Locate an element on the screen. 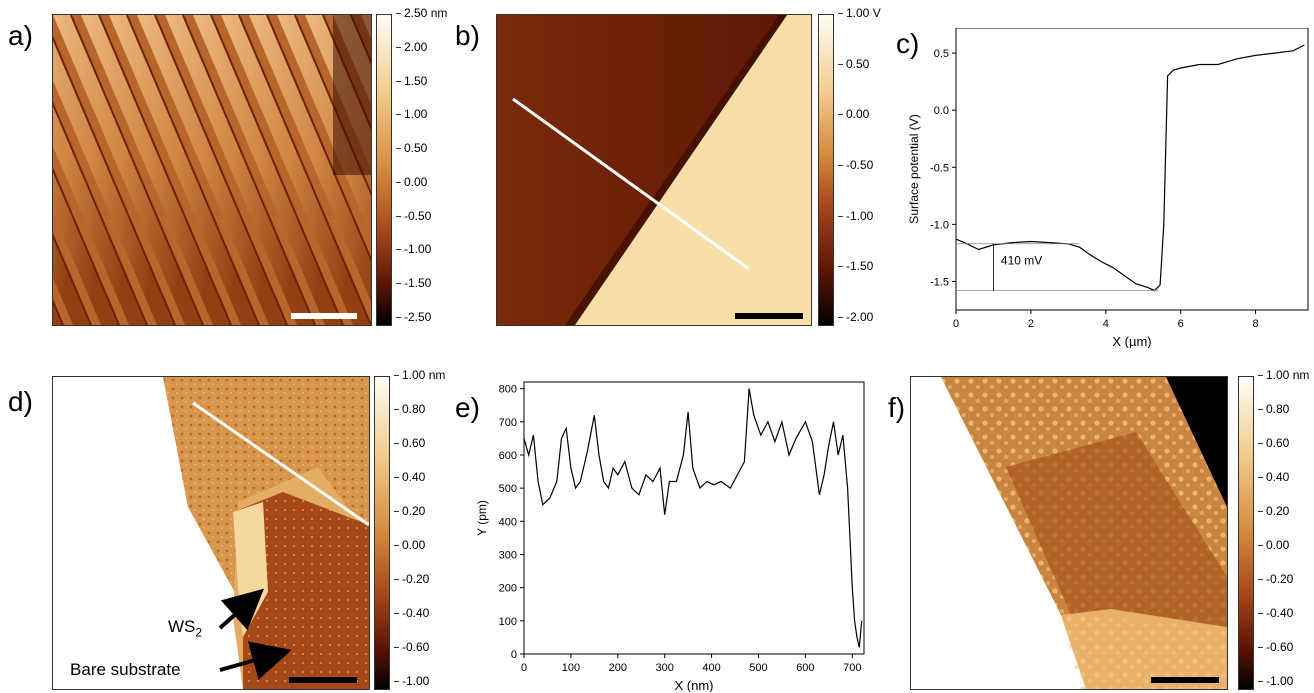 The width and height of the screenshot is (1314, 693). y-tick-label: -0.5 is located at coordinates (939, 168).